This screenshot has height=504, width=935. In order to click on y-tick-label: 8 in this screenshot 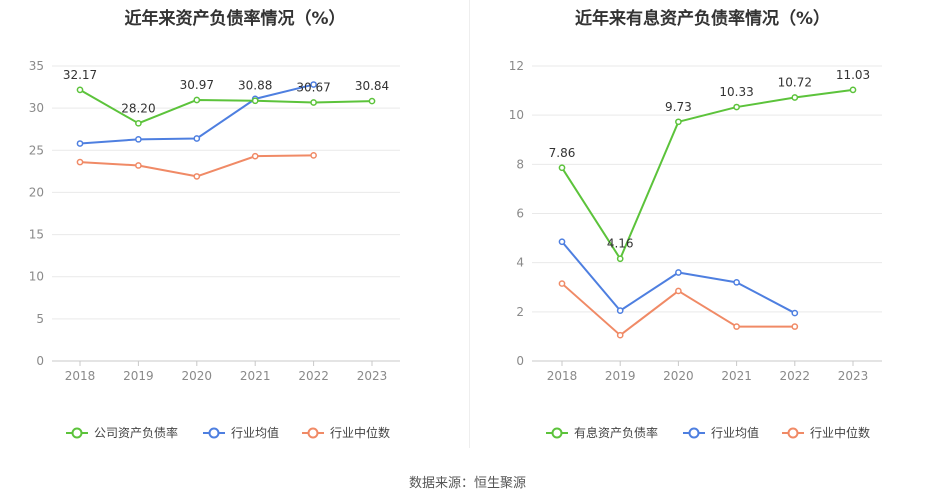, I will do `click(520, 164)`.